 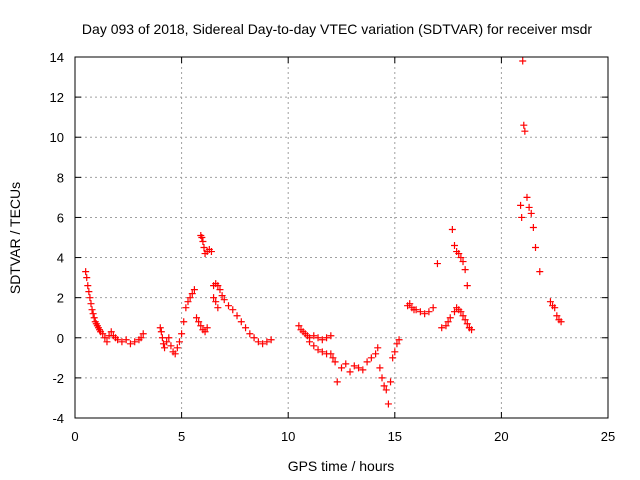 I want to click on y-tick-label: 14, so click(x=57, y=57).